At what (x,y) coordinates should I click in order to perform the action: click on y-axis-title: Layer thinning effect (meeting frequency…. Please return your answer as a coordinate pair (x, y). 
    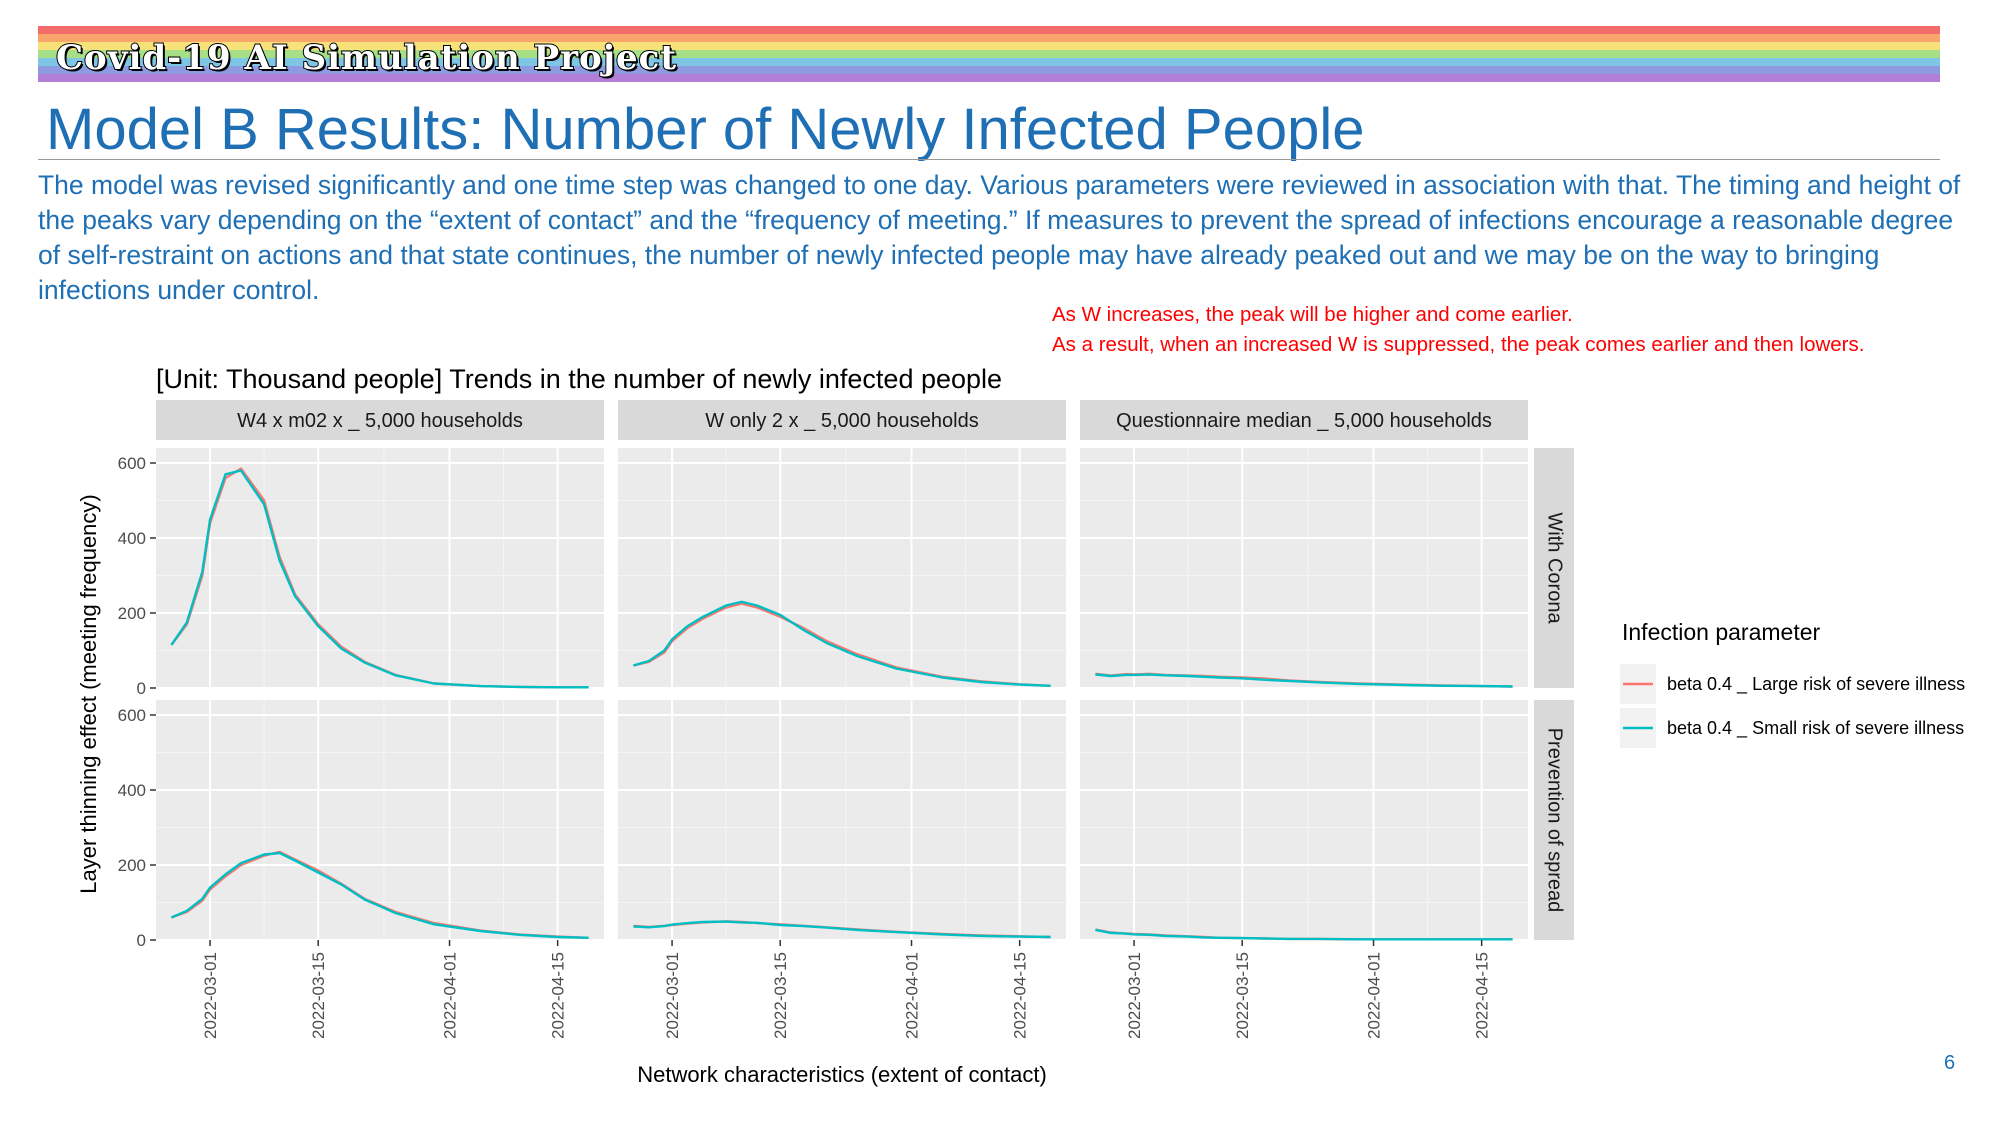
    Looking at the image, I should click on (88, 694).